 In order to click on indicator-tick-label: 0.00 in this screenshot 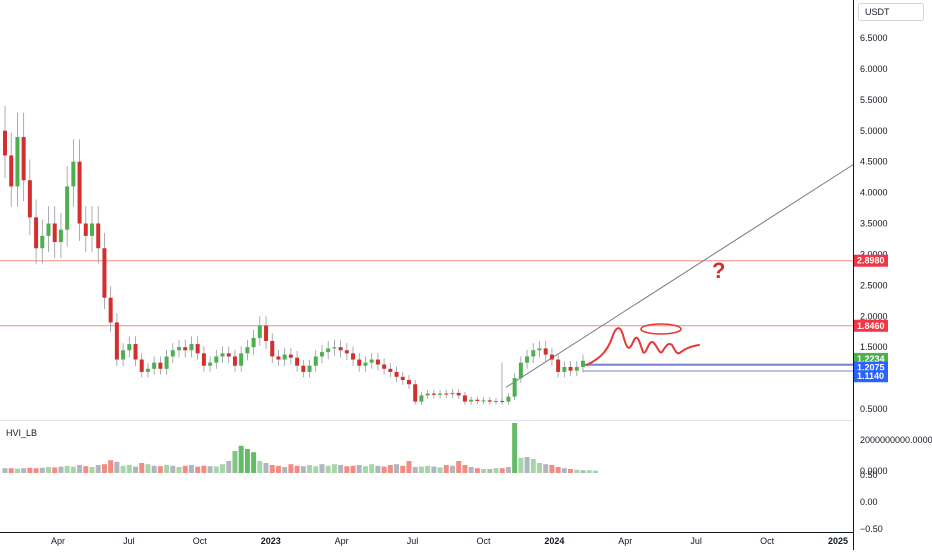, I will do `click(869, 502)`.